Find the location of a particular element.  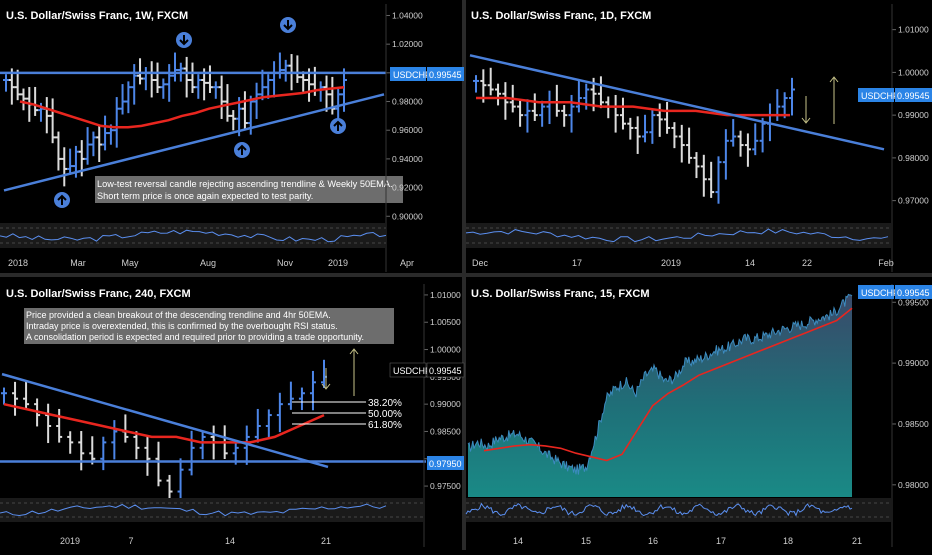

weekly-note-box is located at coordinates (249, 189).